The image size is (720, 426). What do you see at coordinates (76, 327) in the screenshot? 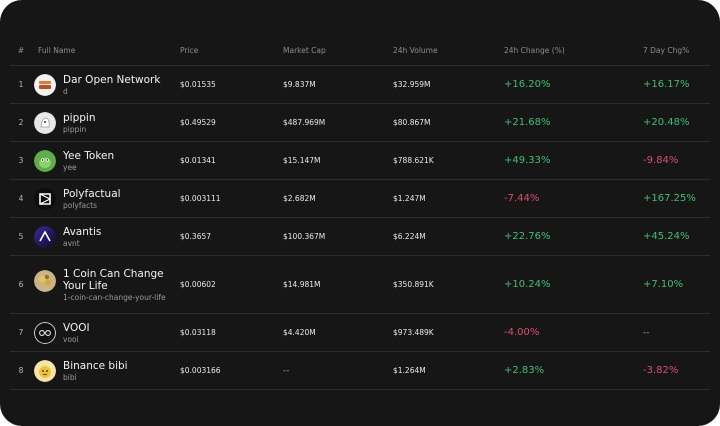
I see `token-name: VOOI` at bounding box center [76, 327].